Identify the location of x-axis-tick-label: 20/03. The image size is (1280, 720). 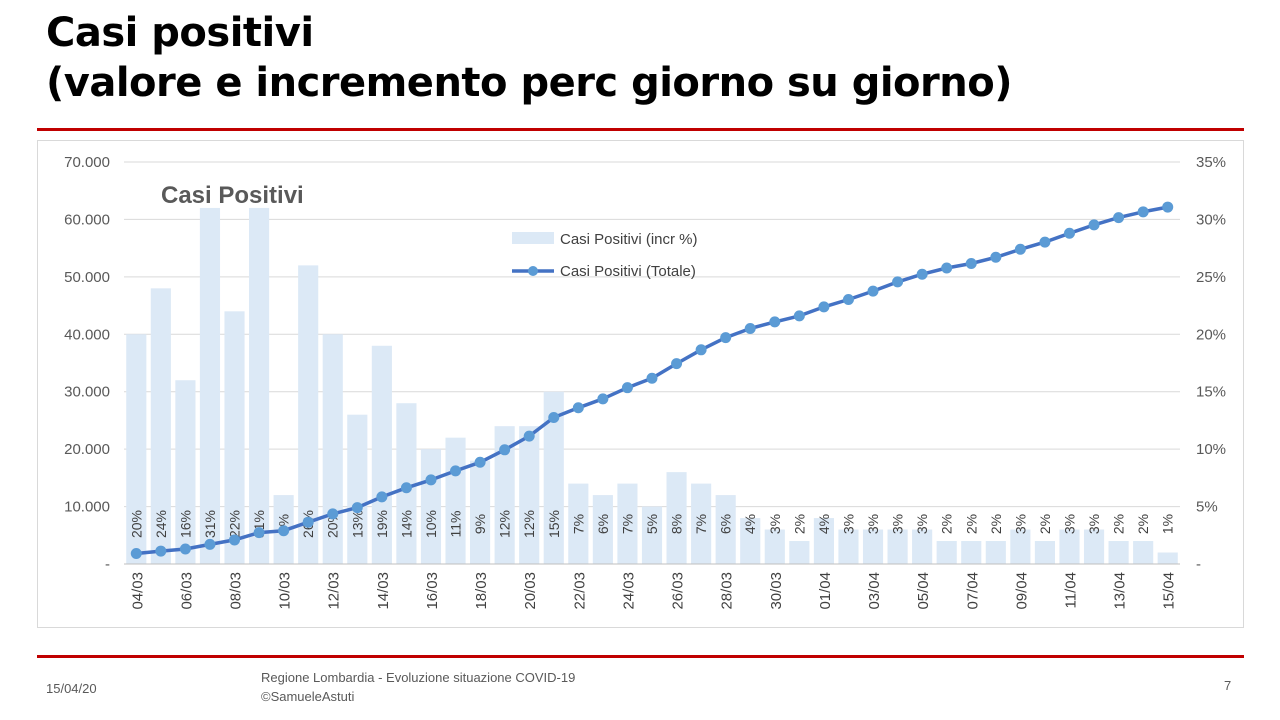
(530, 591).